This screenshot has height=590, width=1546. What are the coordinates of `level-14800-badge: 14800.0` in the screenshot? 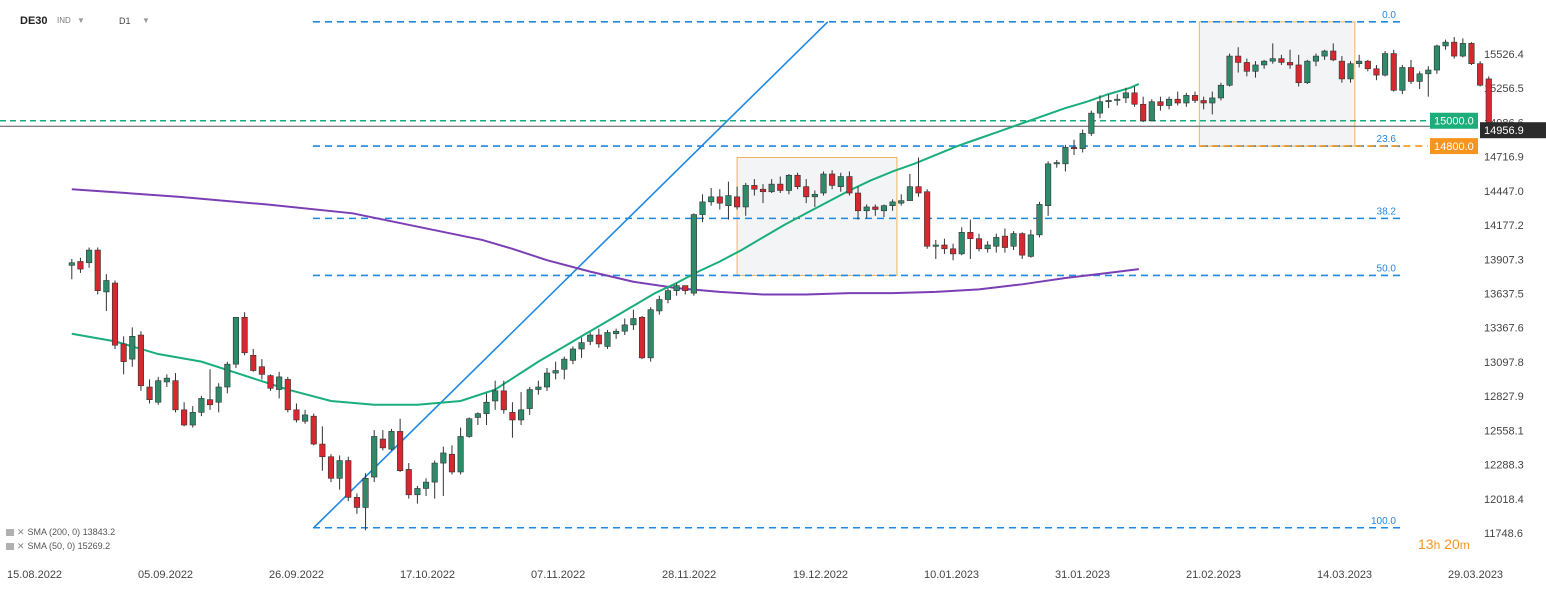 It's located at (1454, 146).